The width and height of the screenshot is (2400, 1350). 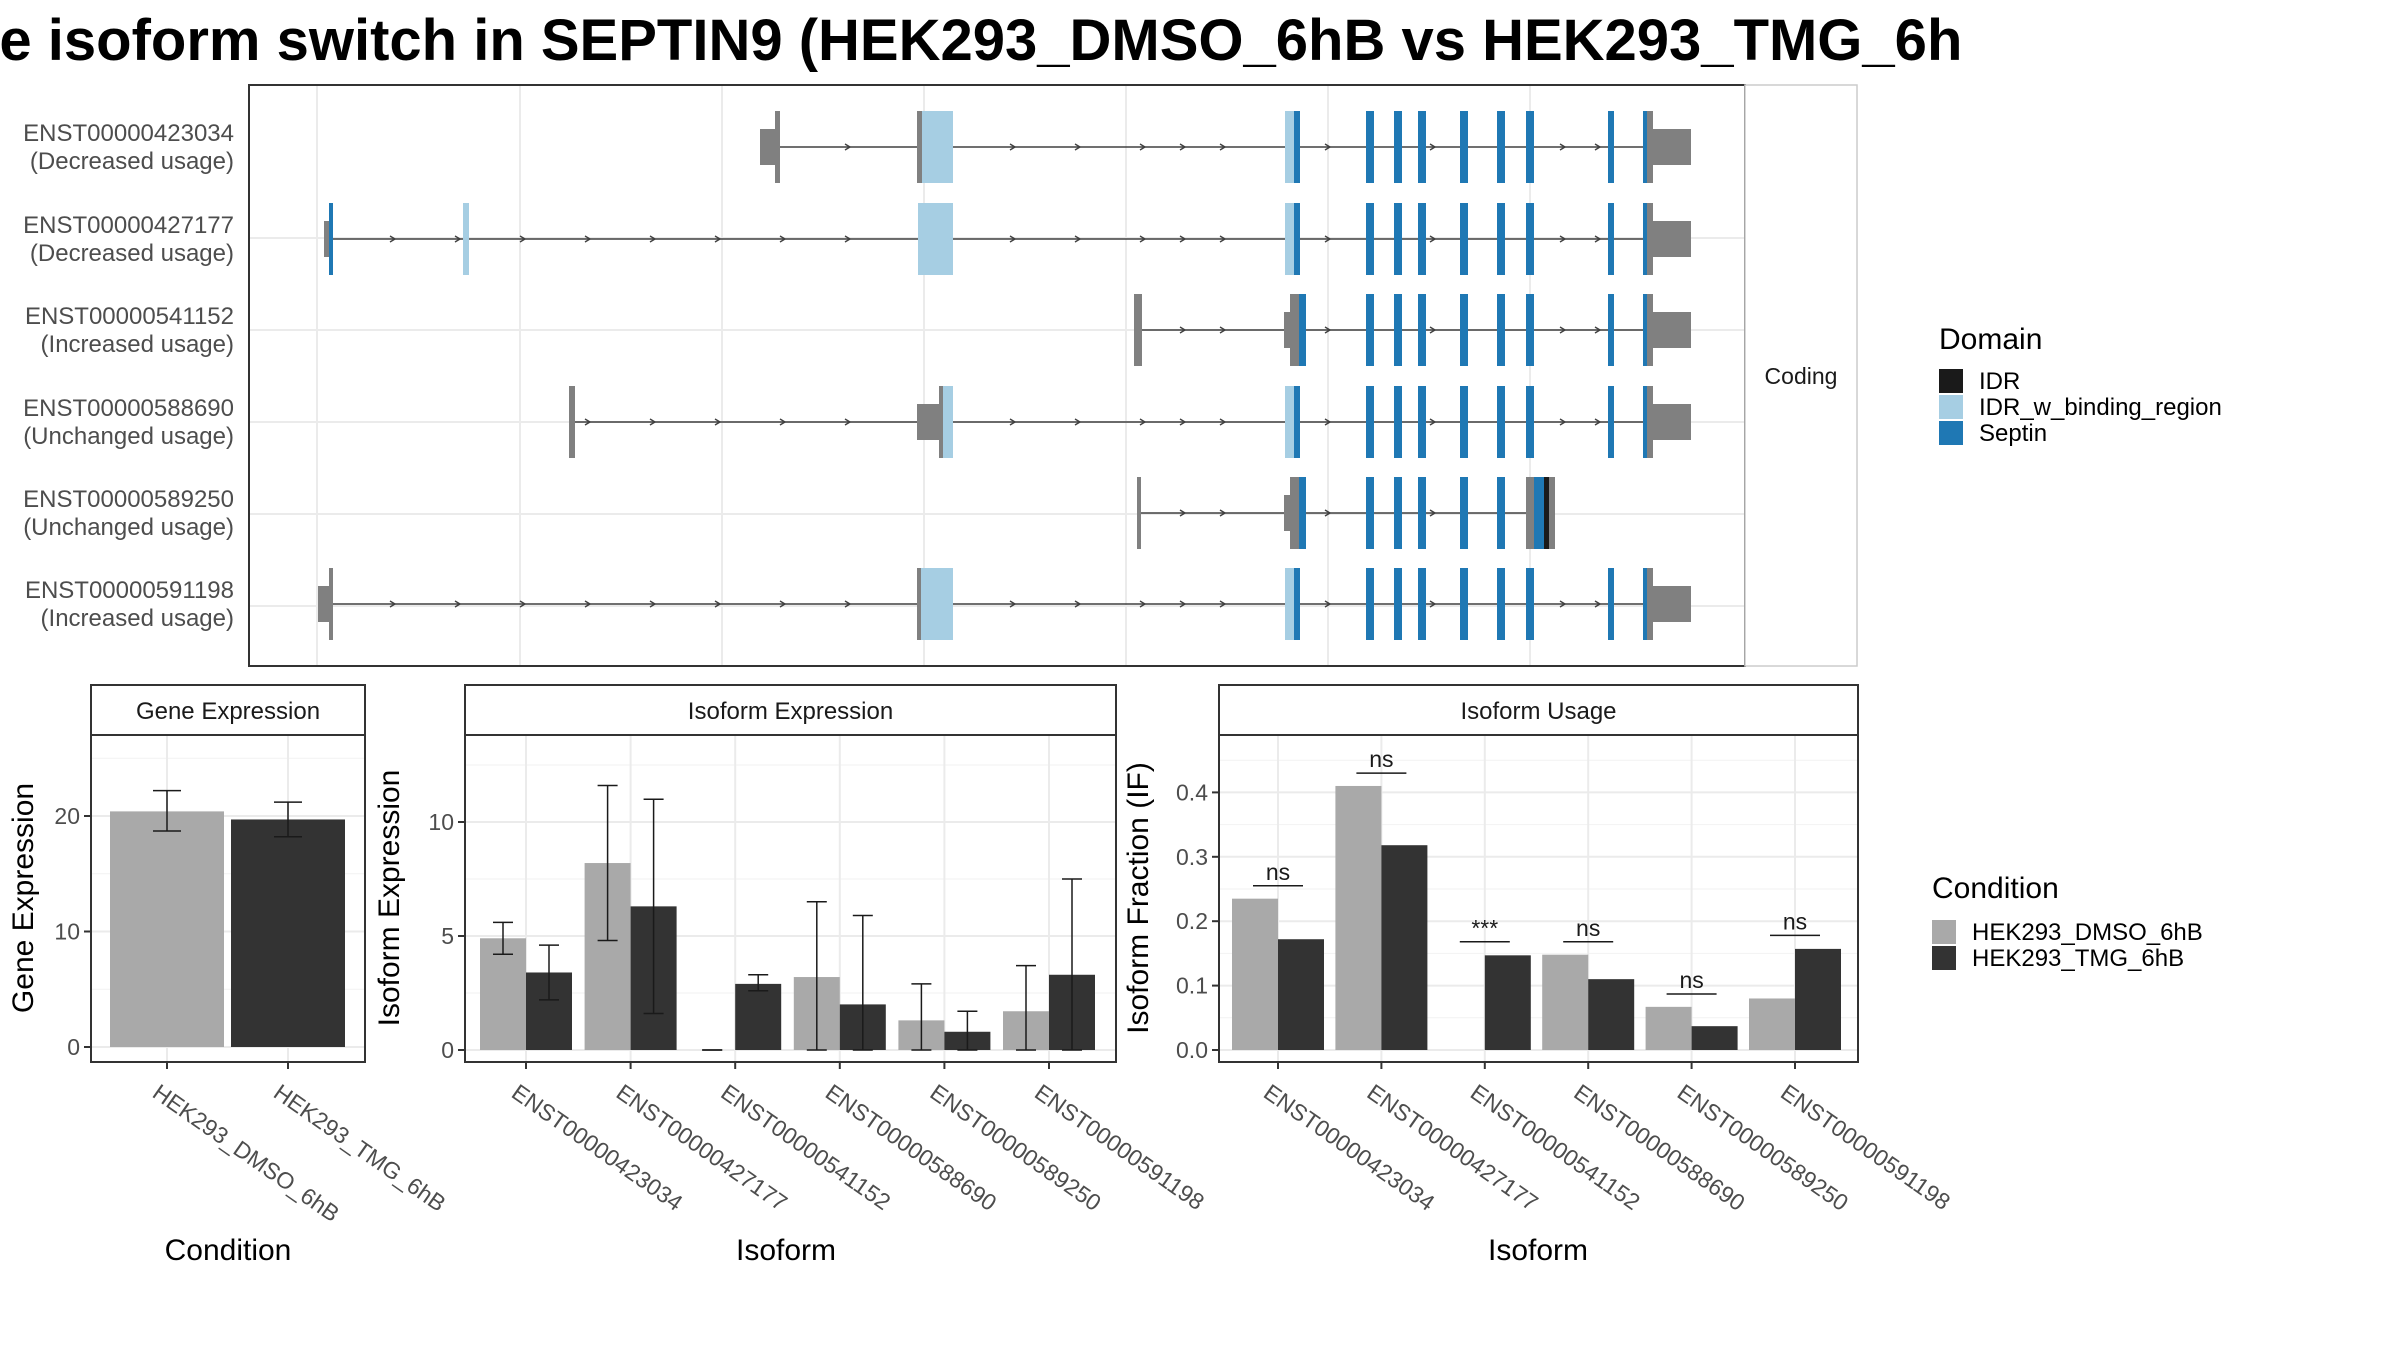 What do you see at coordinates (1007, 239) in the screenshot?
I see `transcript-track-ENST00000427177` at bounding box center [1007, 239].